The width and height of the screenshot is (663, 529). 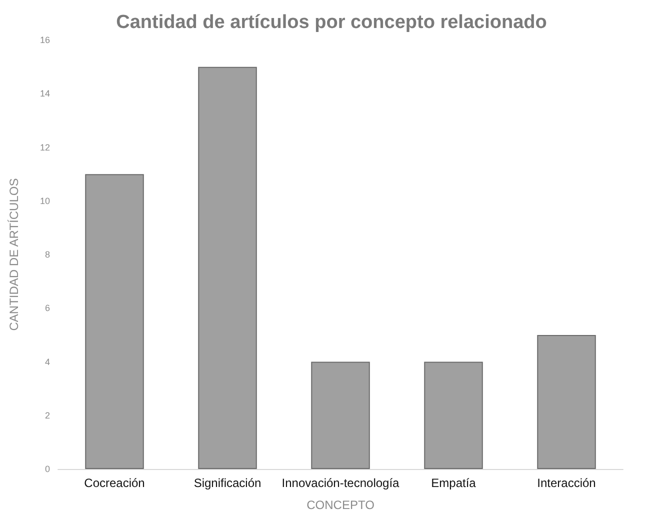 What do you see at coordinates (47, 415) in the screenshot?
I see `y-tick-label: 2` at bounding box center [47, 415].